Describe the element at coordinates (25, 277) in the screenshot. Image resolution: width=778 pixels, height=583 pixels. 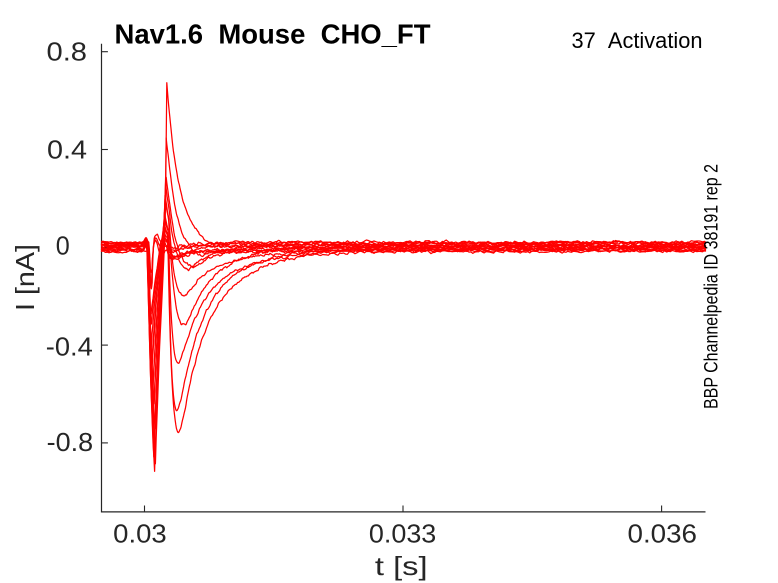
I see `svg-text: I [nA]` at that location.